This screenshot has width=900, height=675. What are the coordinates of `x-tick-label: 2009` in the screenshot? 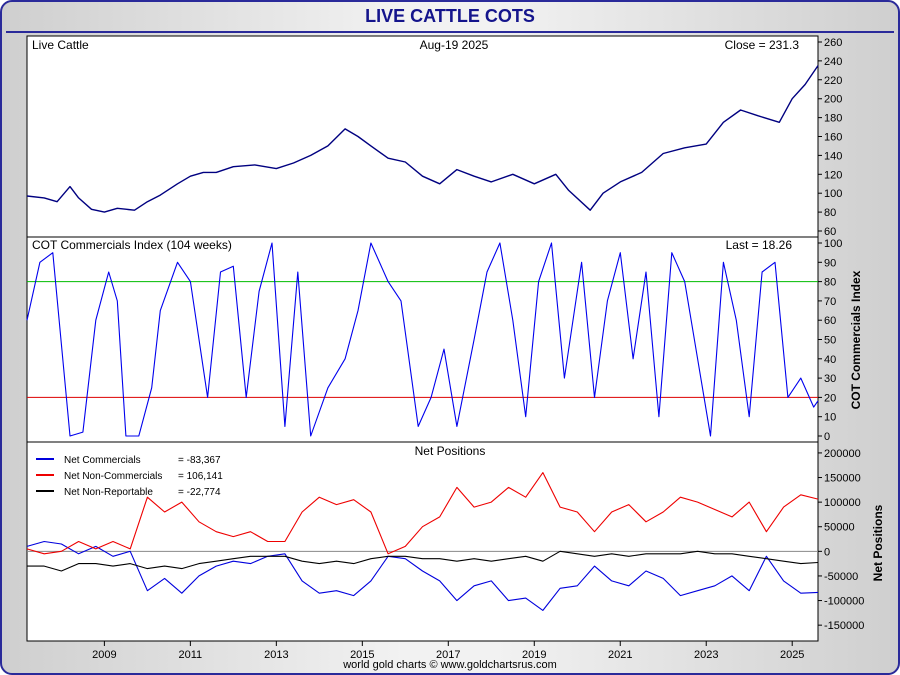 It's located at (104, 655).